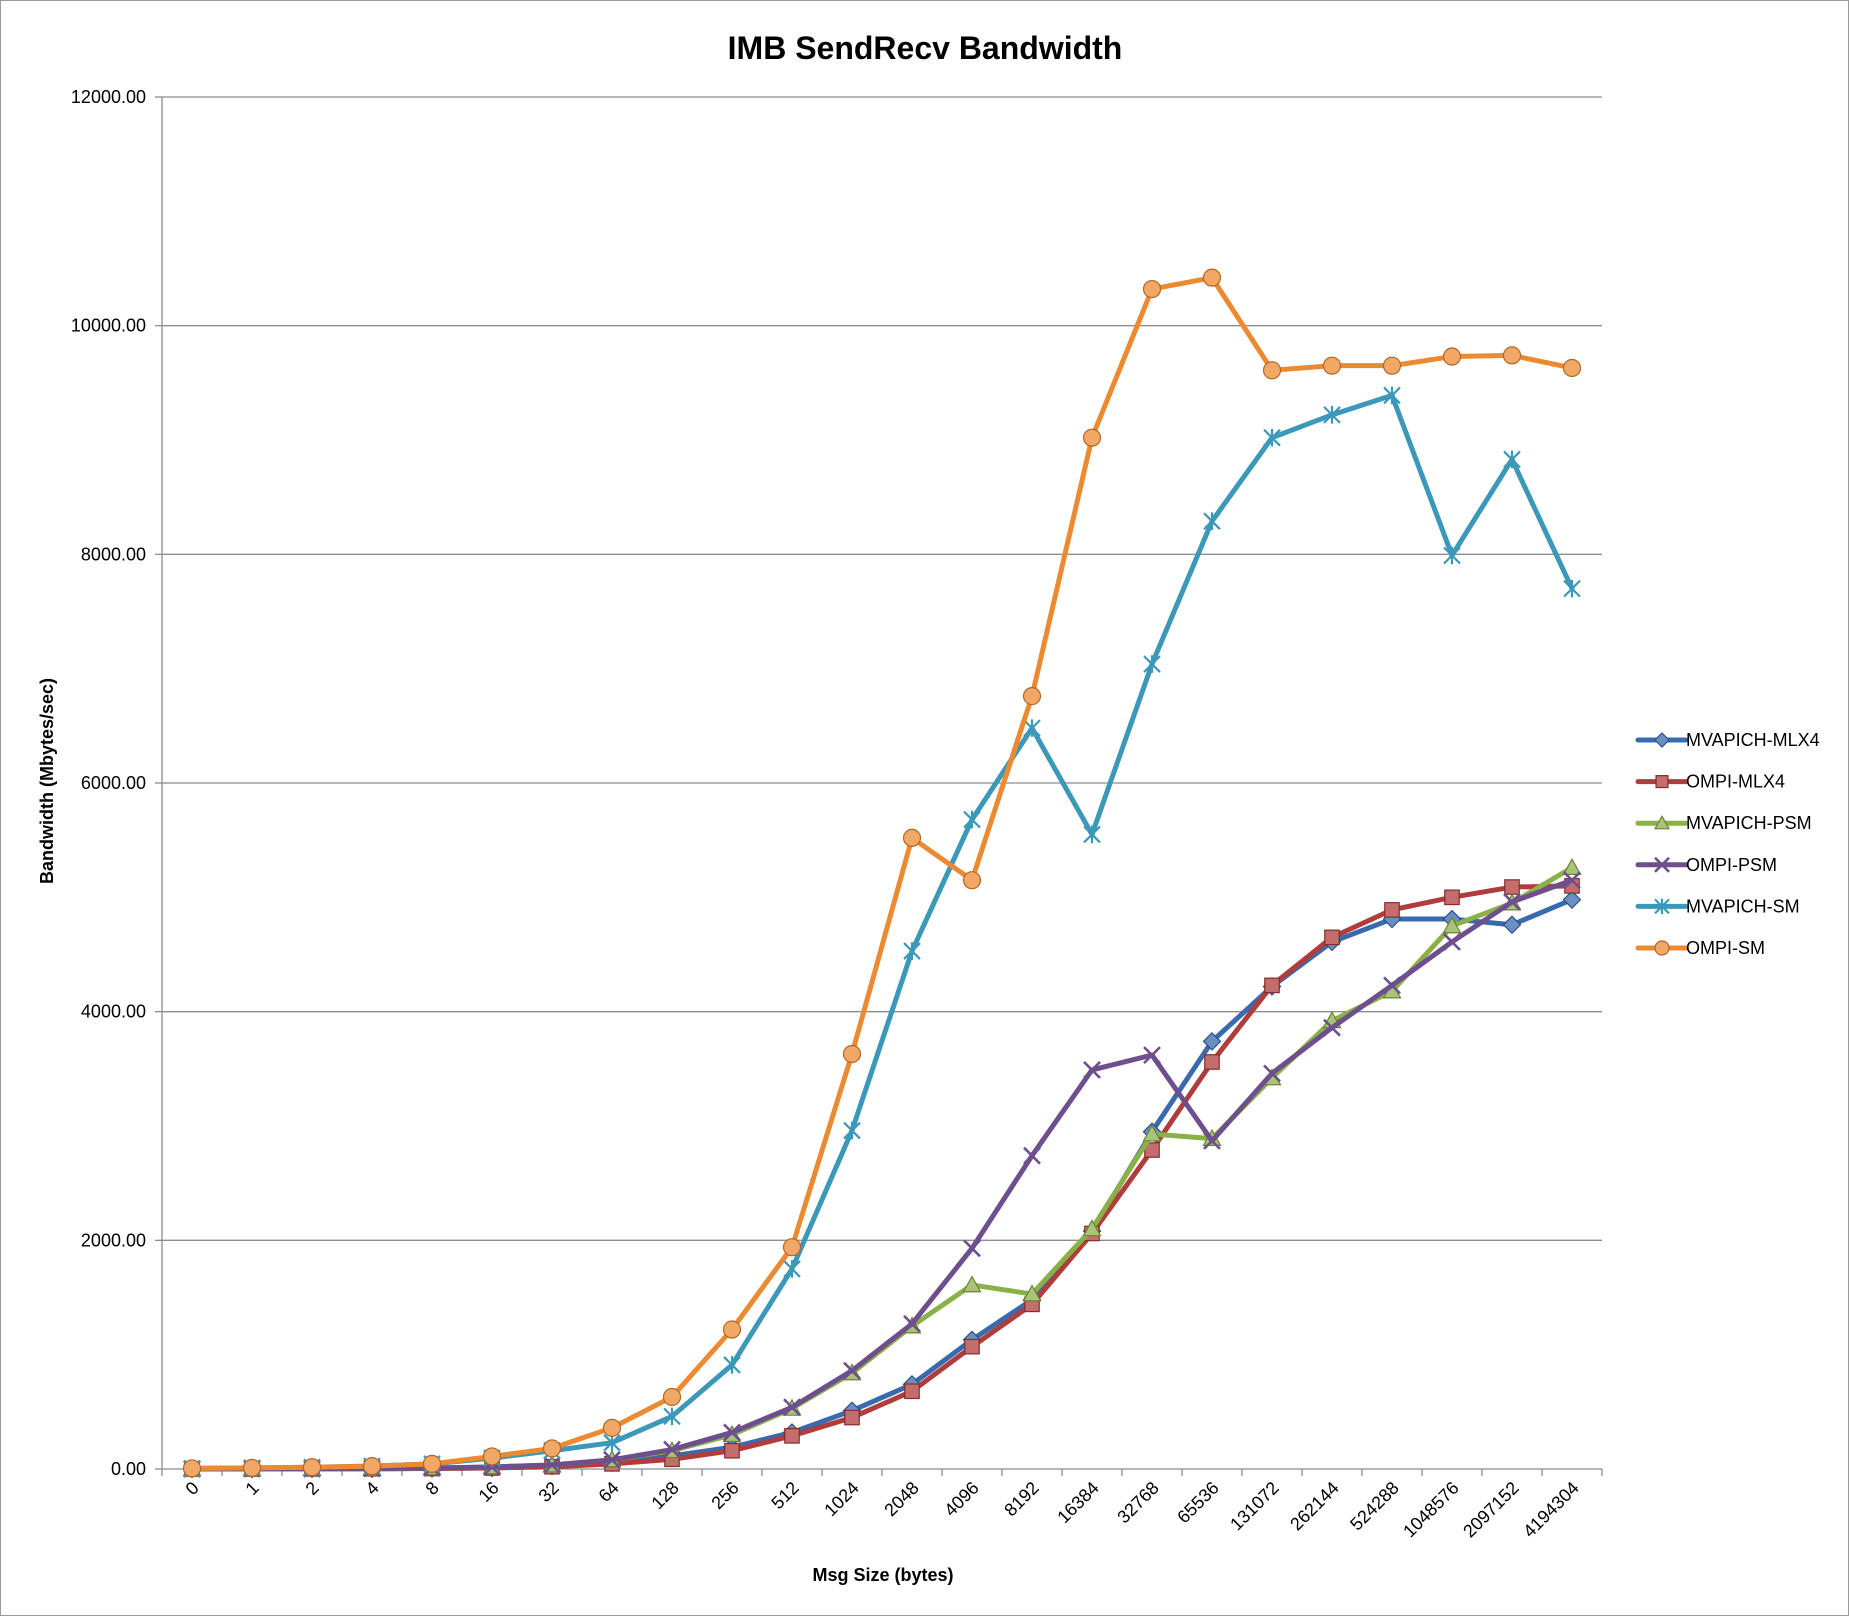  Describe the element at coordinates (664, 1495) in the screenshot. I see `x-tick-label: 128` at that location.